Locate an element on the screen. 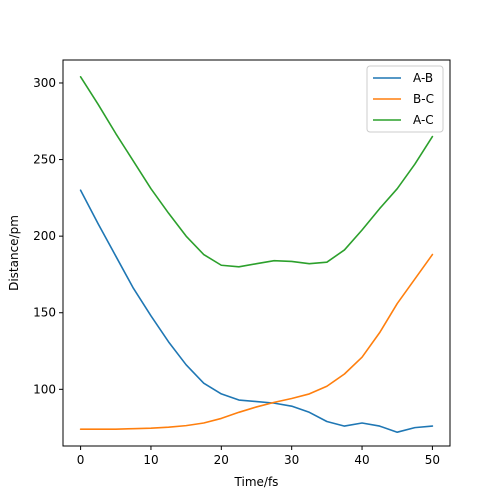 The width and height of the screenshot is (500, 500). x-axis-label: Time/fs is located at coordinates (256, 482).